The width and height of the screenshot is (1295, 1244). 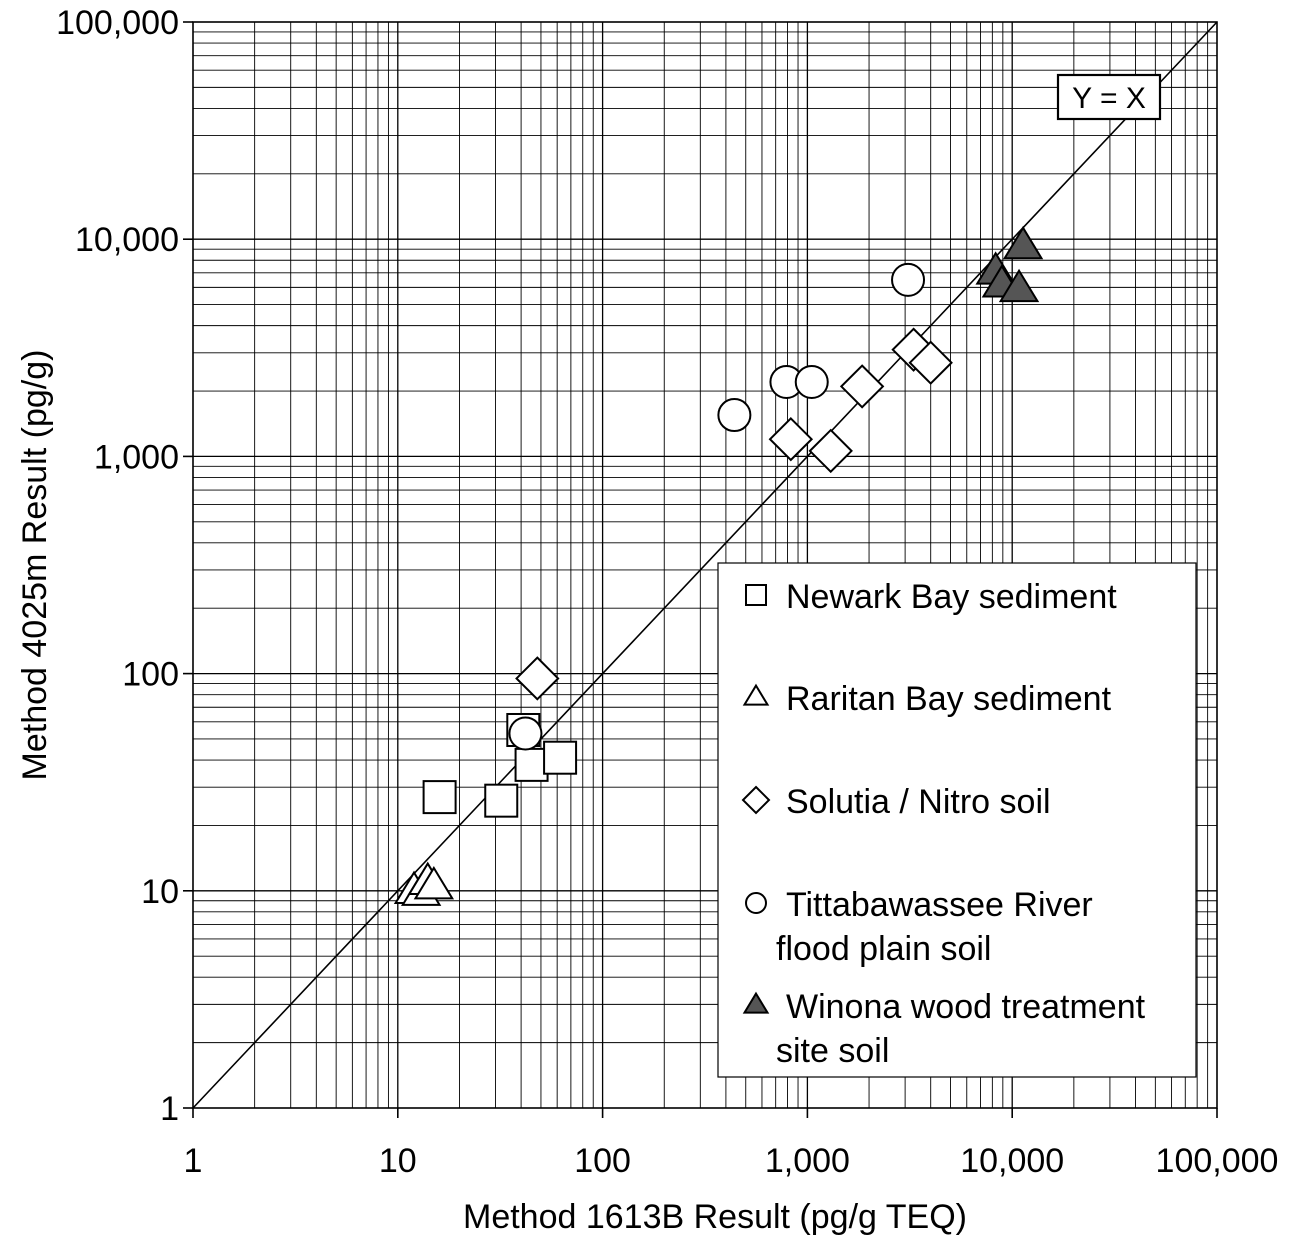 I want to click on y-tick-label: 100,000, so click(x=117, y=23).